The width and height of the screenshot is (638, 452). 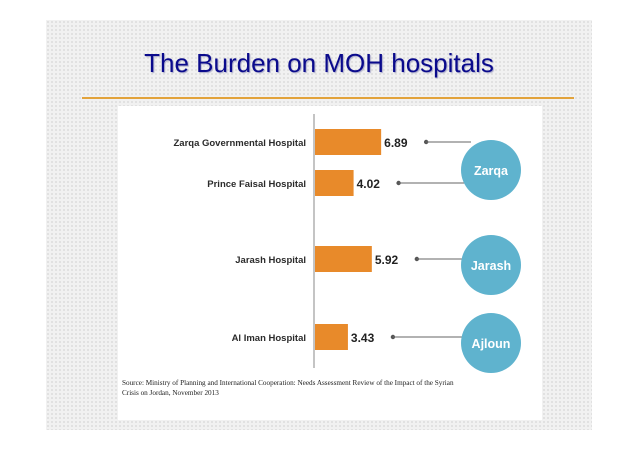 I want to click on region-label-ajloun: Ajloun, so click(x=491, y=344).